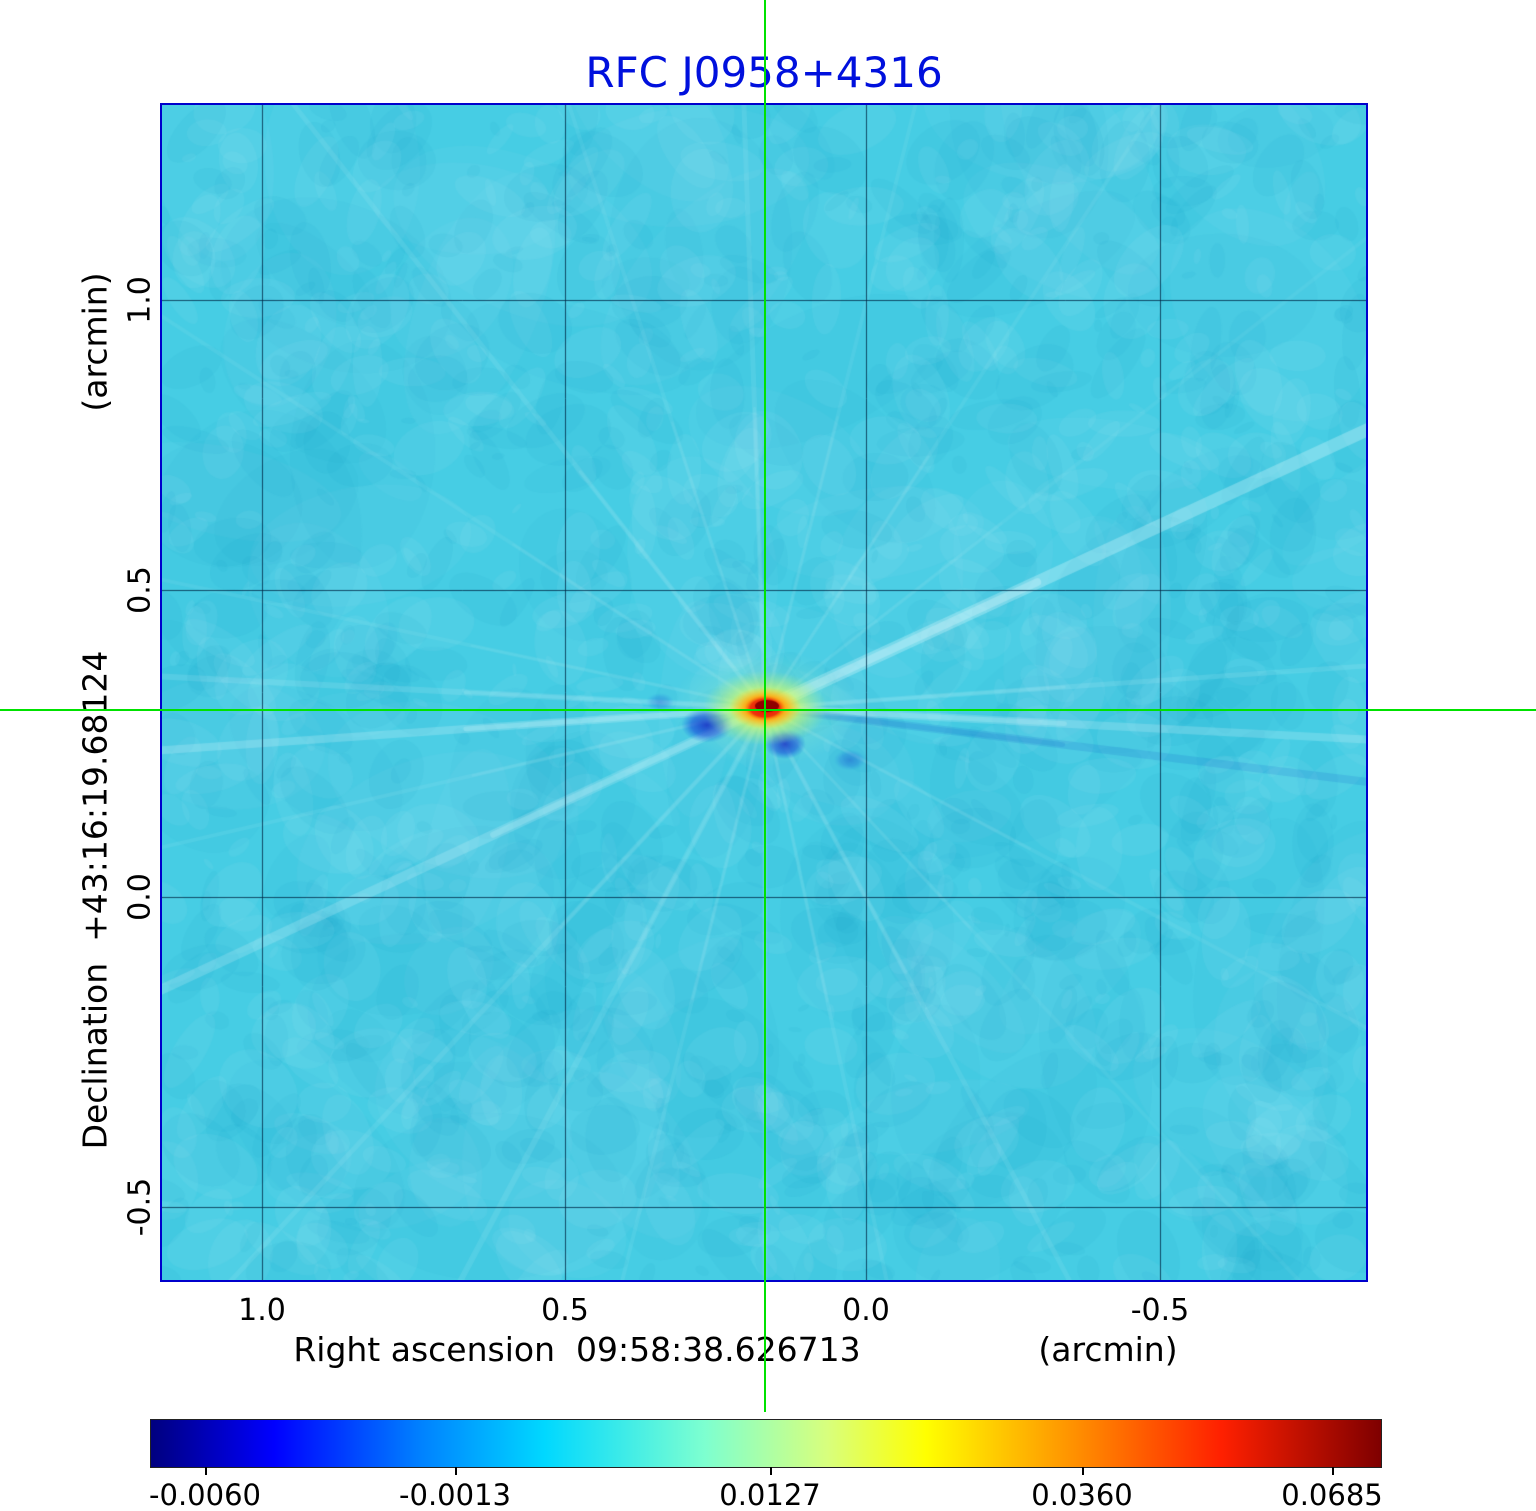 This screenshot has height=1511, width=1536. Describe the element at coordinates (205, 1494) in the screenshot. I see `colorbar-label-0: -0.0060` at that location.